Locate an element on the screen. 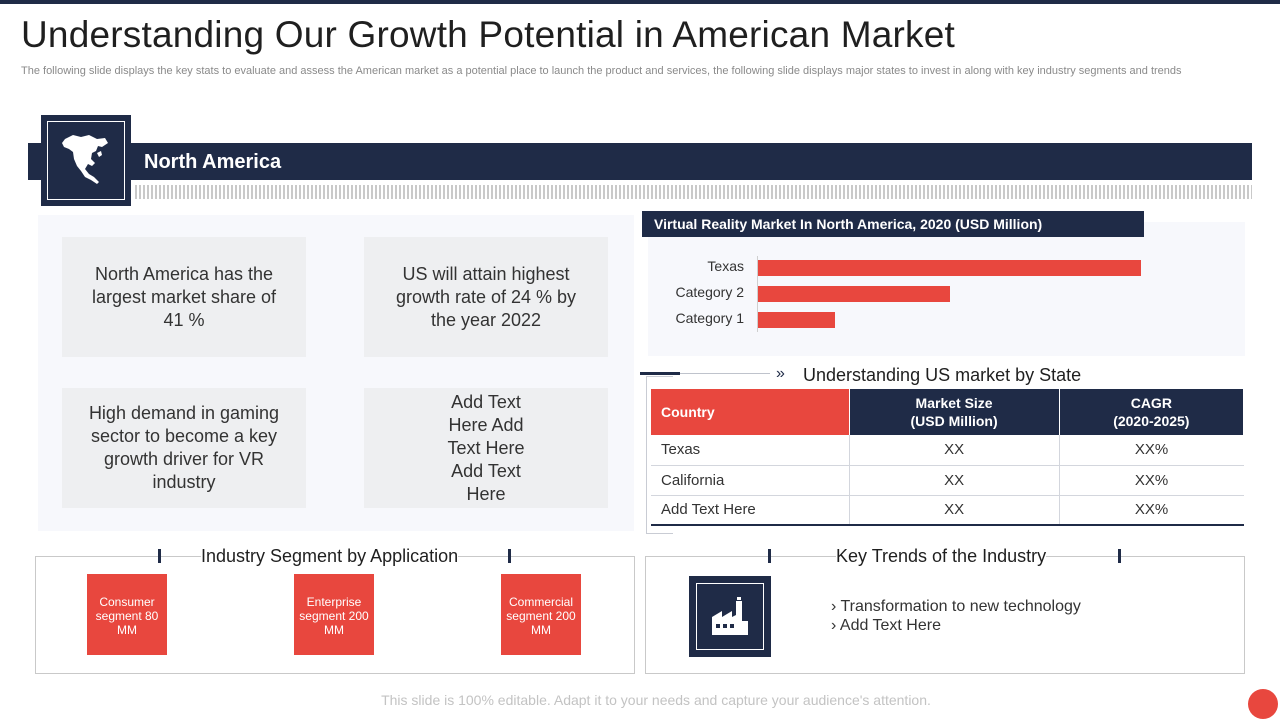  section-accent-line is located at coordinates (660, 373).